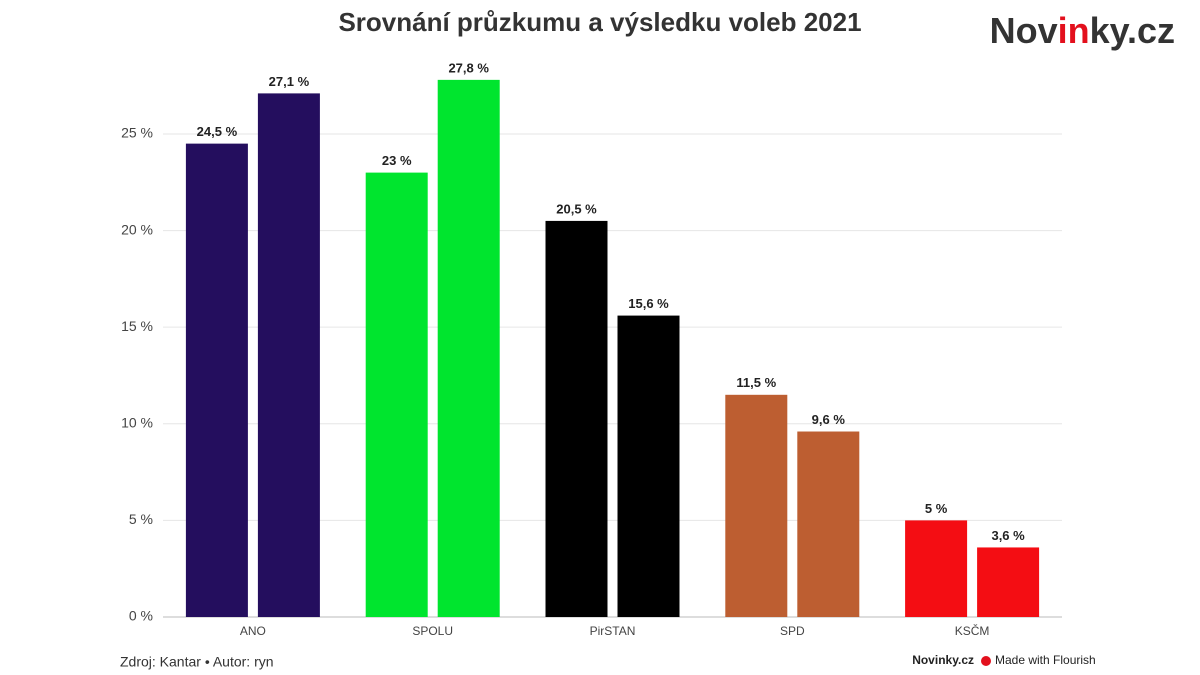 This screenshot has width=1200, height=675. What do you see at coordinates (197, 662) in the screenshot?
I see `source: Zdroj: Kantar • Autor: ryn` at bounding box center [197, 662].